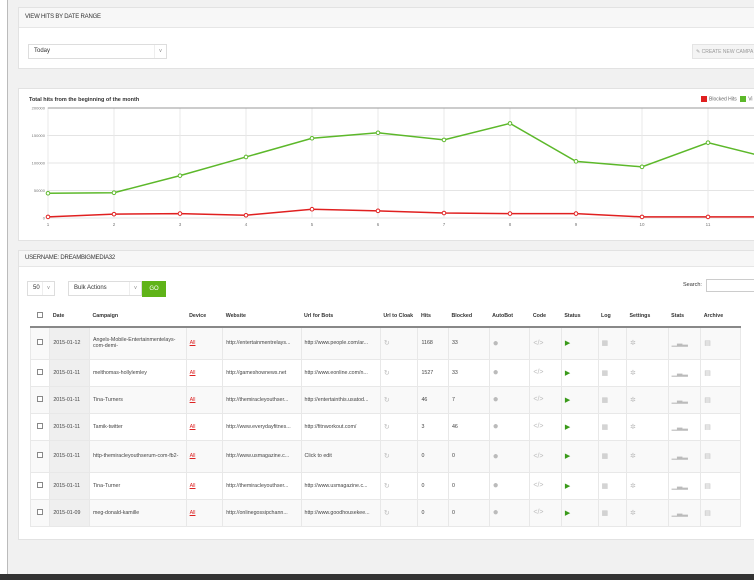 The height and width of the screenshot is (580, 754). What do you see at coordinates (612, 316) in the screenshot?
I see `column-header: Log` at bounding box center [612, 316].